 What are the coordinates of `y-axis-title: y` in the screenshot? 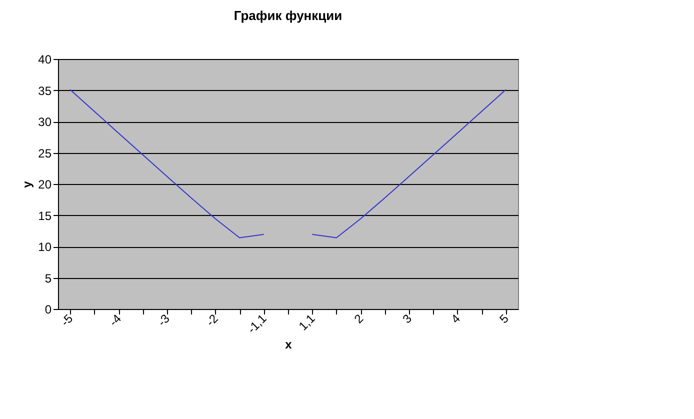 It's located at (27, 184).